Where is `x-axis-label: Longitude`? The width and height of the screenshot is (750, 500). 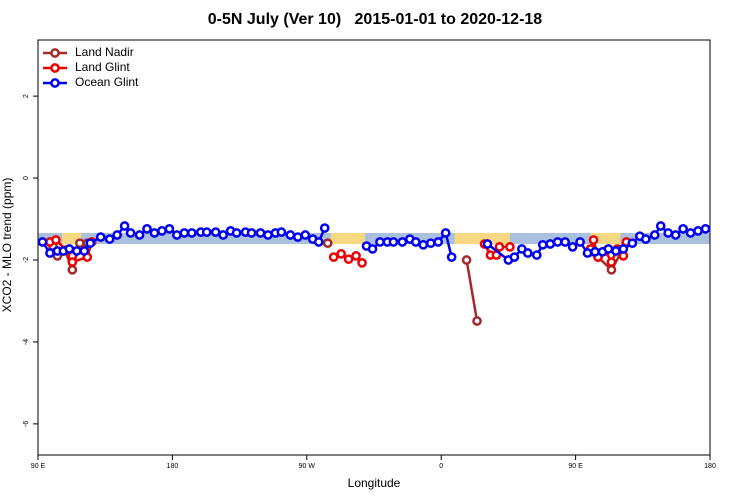
x-axis-label: Longitude is located at coordinates (374, 483).